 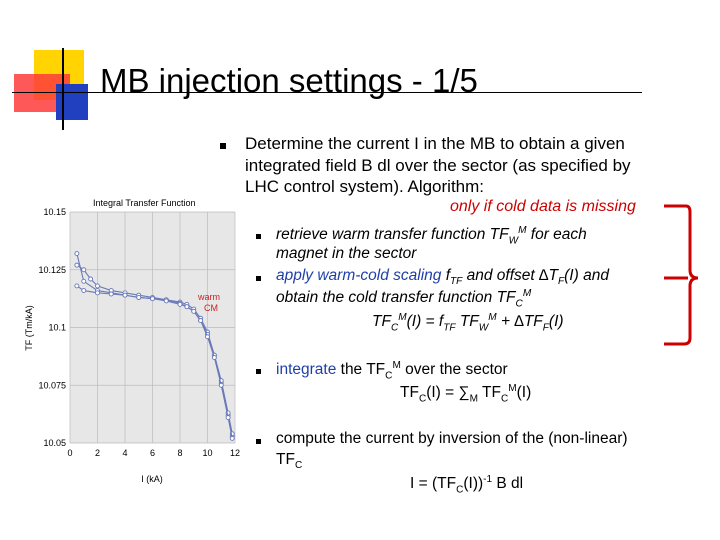 I want to click on x-tick-label: 6, so click(x=152, y=453).